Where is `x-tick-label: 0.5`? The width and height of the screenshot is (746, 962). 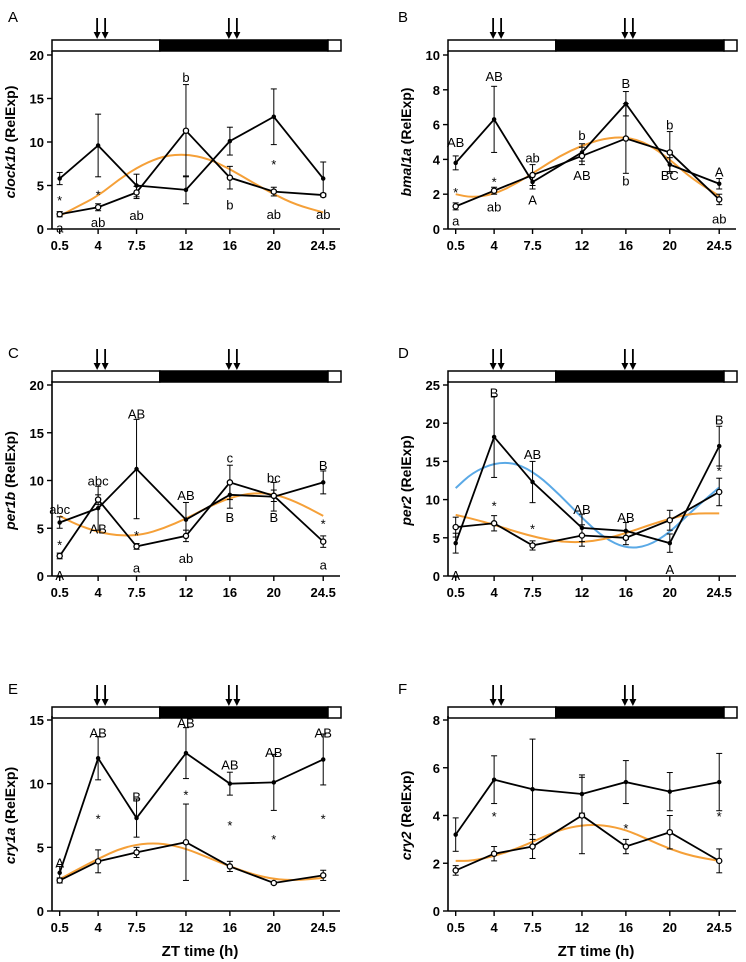 x-tick-label: 0.5 is located at coordinates (456, 245).